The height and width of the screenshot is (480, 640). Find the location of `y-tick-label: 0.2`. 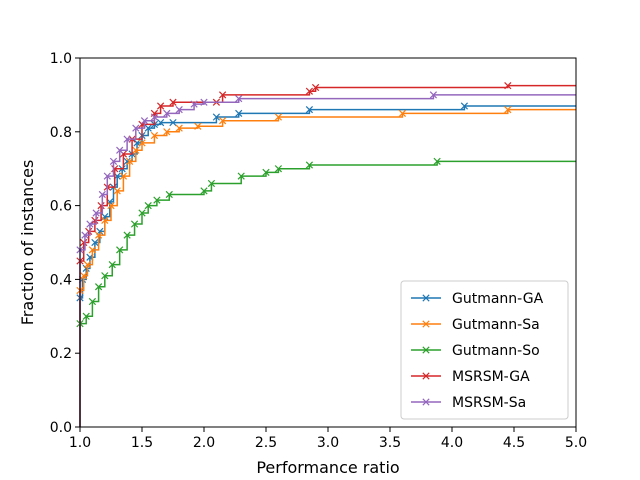

y-tick-label: 0.2 is located at coordinates (61, 354).